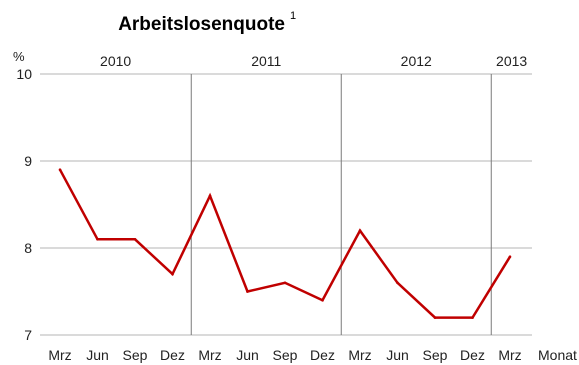 The width and height of the screenshot is (579, 365). I want to click on title-footnote: 1, so click(293, 16).